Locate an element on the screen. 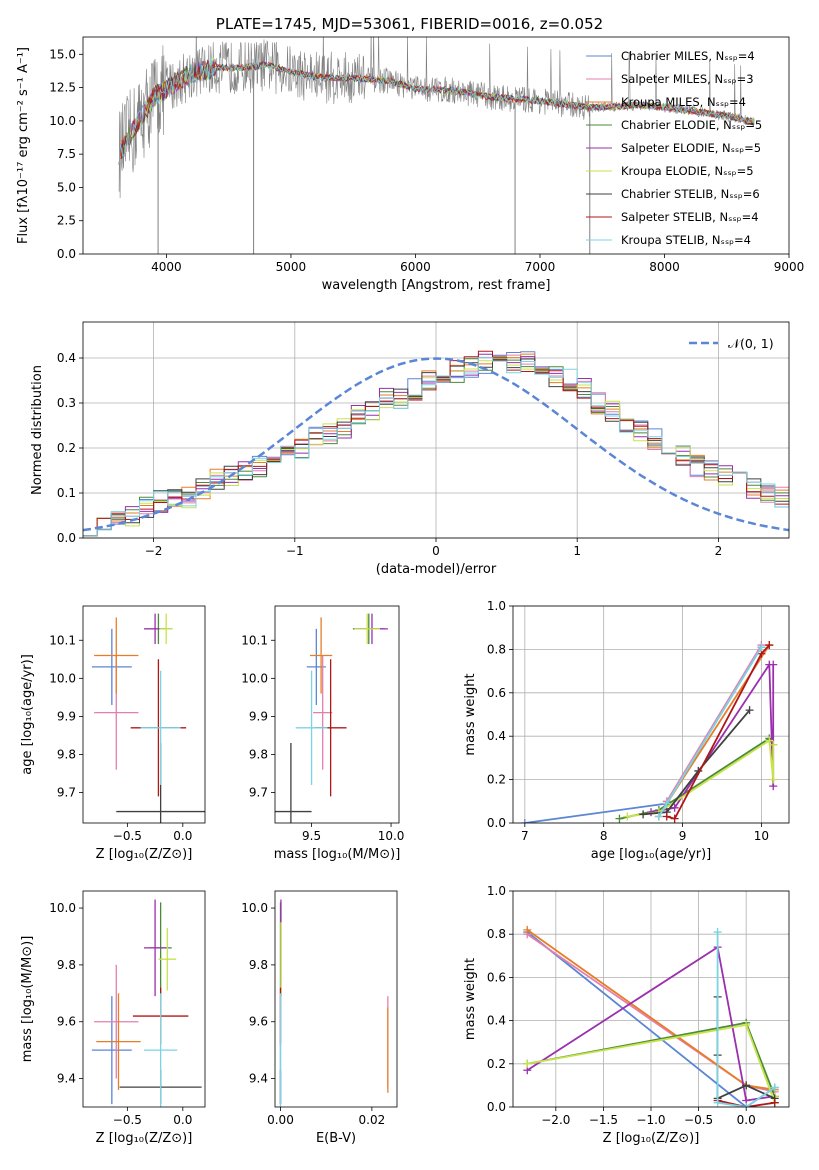 The height and width of the screenshot is (1170, 819). x-tick-label: 8 is located at coordinates (604, 836).